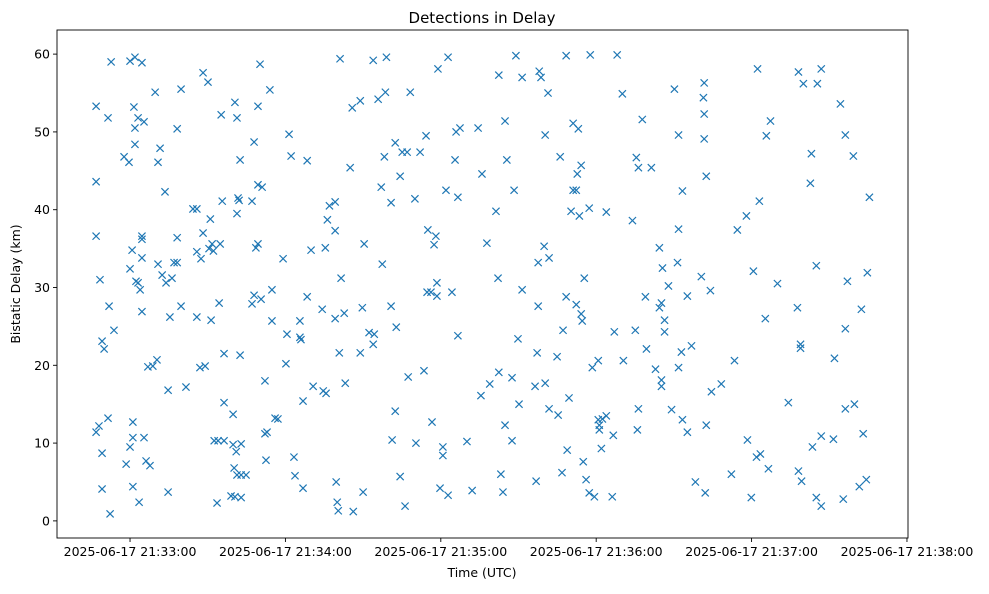 The image size is (989, 594). I want to click on y-tick-label: 60, so click(42, 54).